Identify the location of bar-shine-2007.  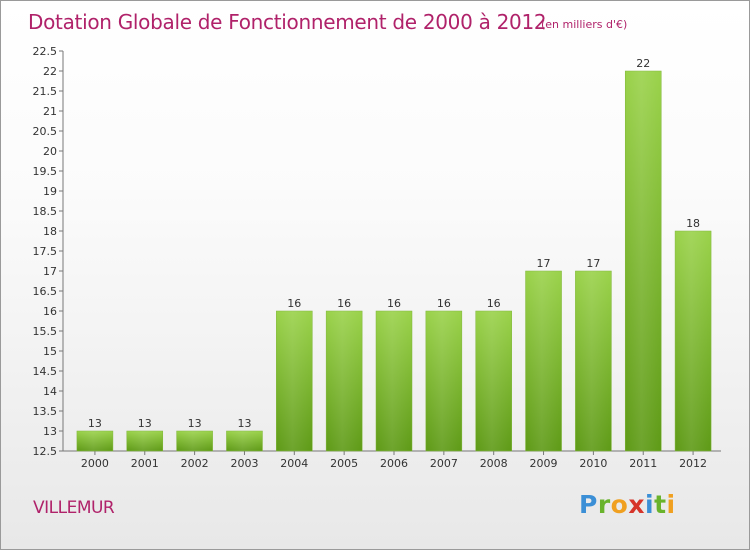
(443, 381).